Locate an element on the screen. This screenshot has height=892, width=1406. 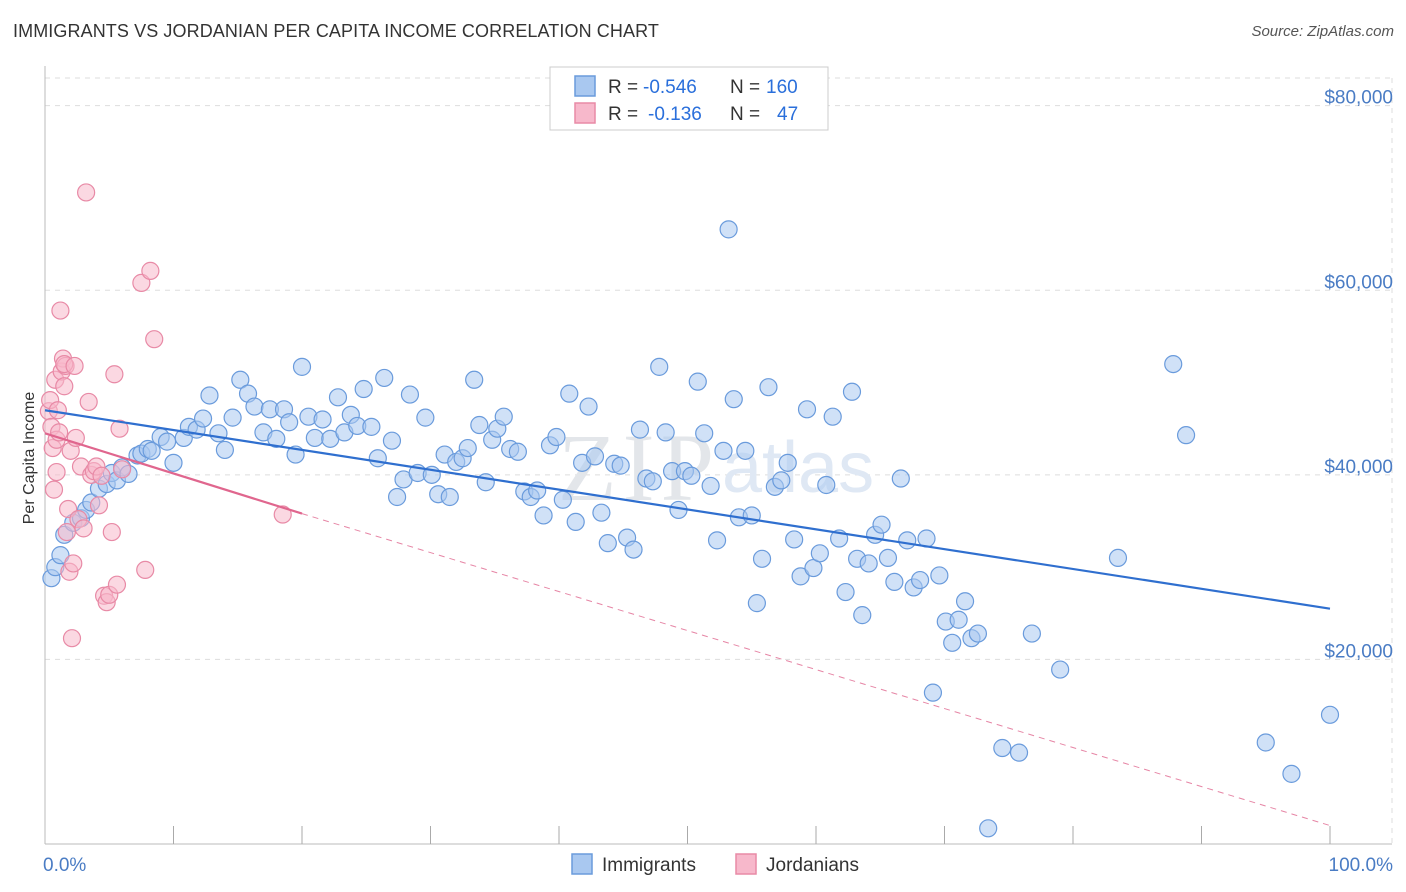
legend-r-label-immigrants: R = is located at coordinates (623, 87).